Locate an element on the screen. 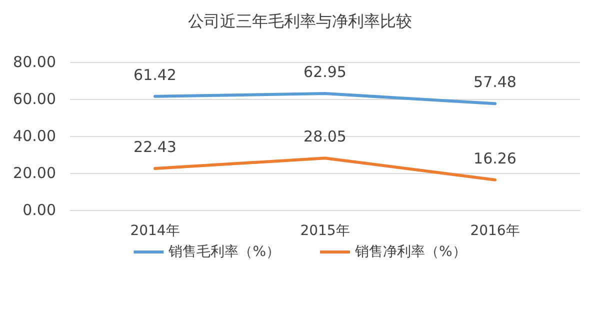  x-tick-label: 2016年 is located at coordinates (495, 231).